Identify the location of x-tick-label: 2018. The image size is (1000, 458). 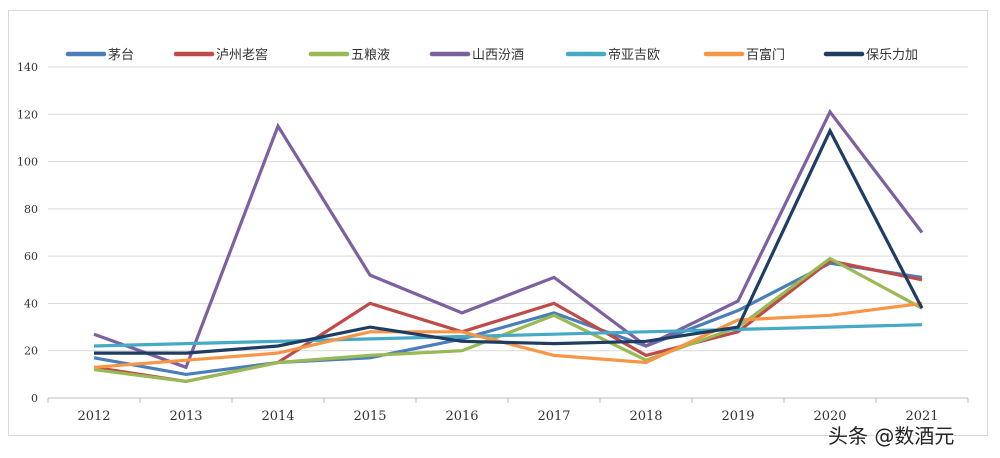
(645, 416).